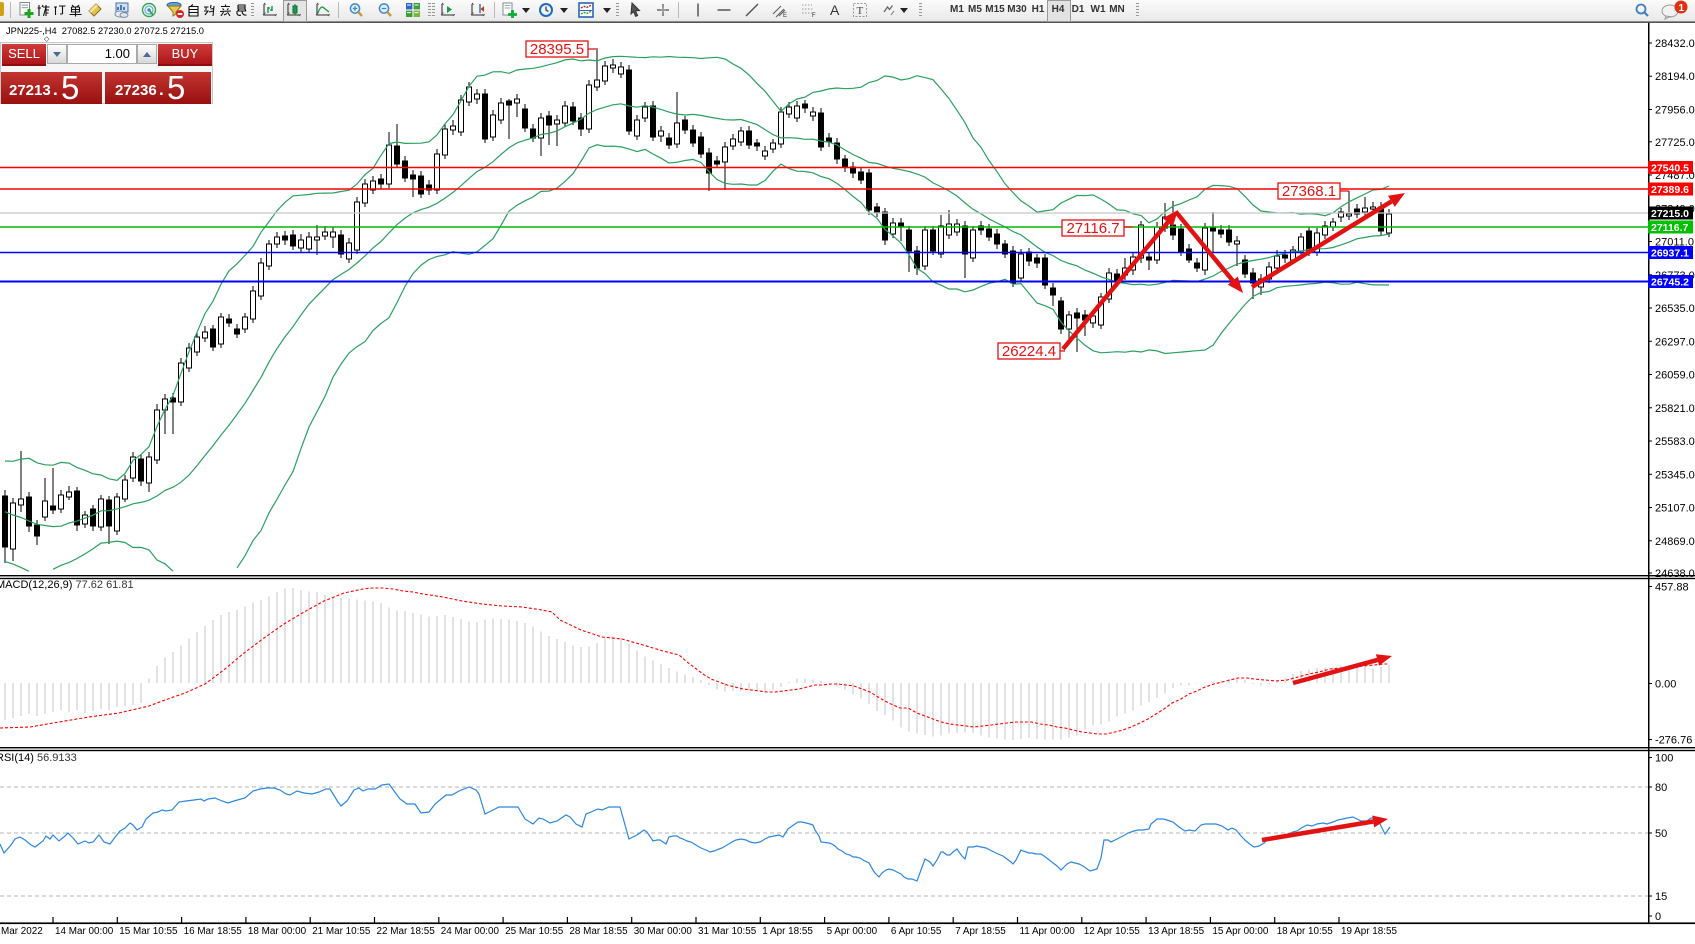 Image resolution: width=1695 pixels, height=944 pixels. What do you see at coordinates (213, 931) in the screenshot?
I see `svg-text: 16 Mar 18:55` at bounding box center [213, 931].